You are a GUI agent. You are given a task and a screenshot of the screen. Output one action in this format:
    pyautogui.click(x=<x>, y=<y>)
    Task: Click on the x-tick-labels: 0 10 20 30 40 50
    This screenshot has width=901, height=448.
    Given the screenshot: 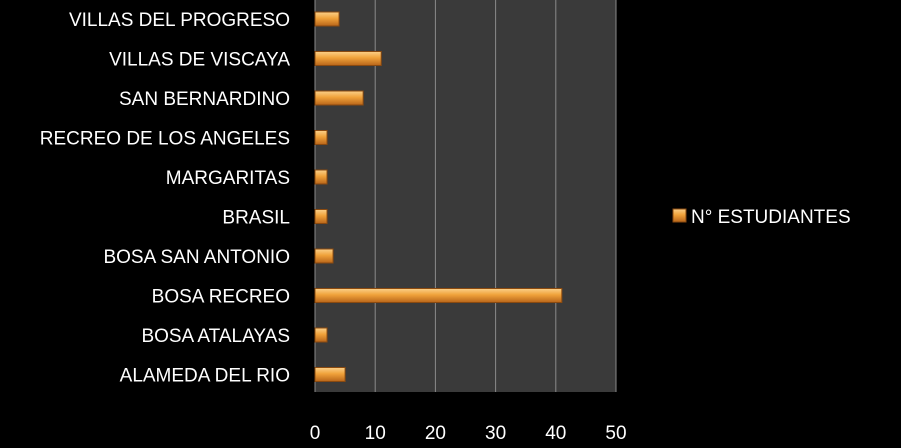 What is the action you would take?
    pyautogui.click(x=468, y=433)
    